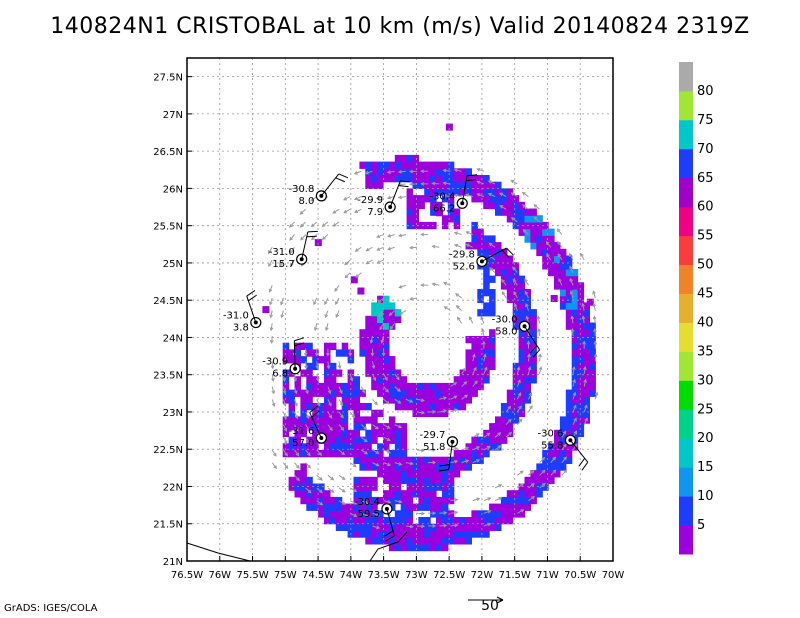 The height and width of the screenshot is (618, 800). What do you see at coordinates (252, 298) in the screenshot?
I see `barb-flag` at bounding box center [252, 298].